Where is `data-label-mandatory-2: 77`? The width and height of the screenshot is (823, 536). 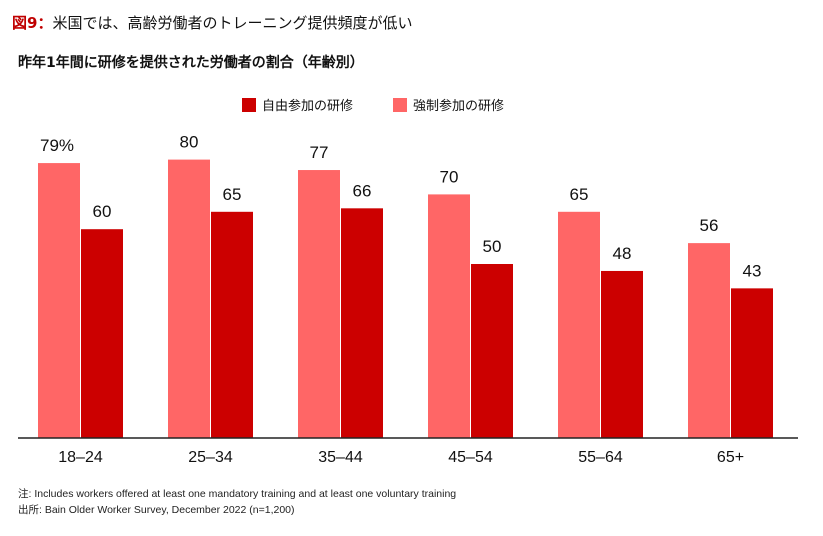
data-label-mandatory-2: 77 is located at coordinates (319, 152).